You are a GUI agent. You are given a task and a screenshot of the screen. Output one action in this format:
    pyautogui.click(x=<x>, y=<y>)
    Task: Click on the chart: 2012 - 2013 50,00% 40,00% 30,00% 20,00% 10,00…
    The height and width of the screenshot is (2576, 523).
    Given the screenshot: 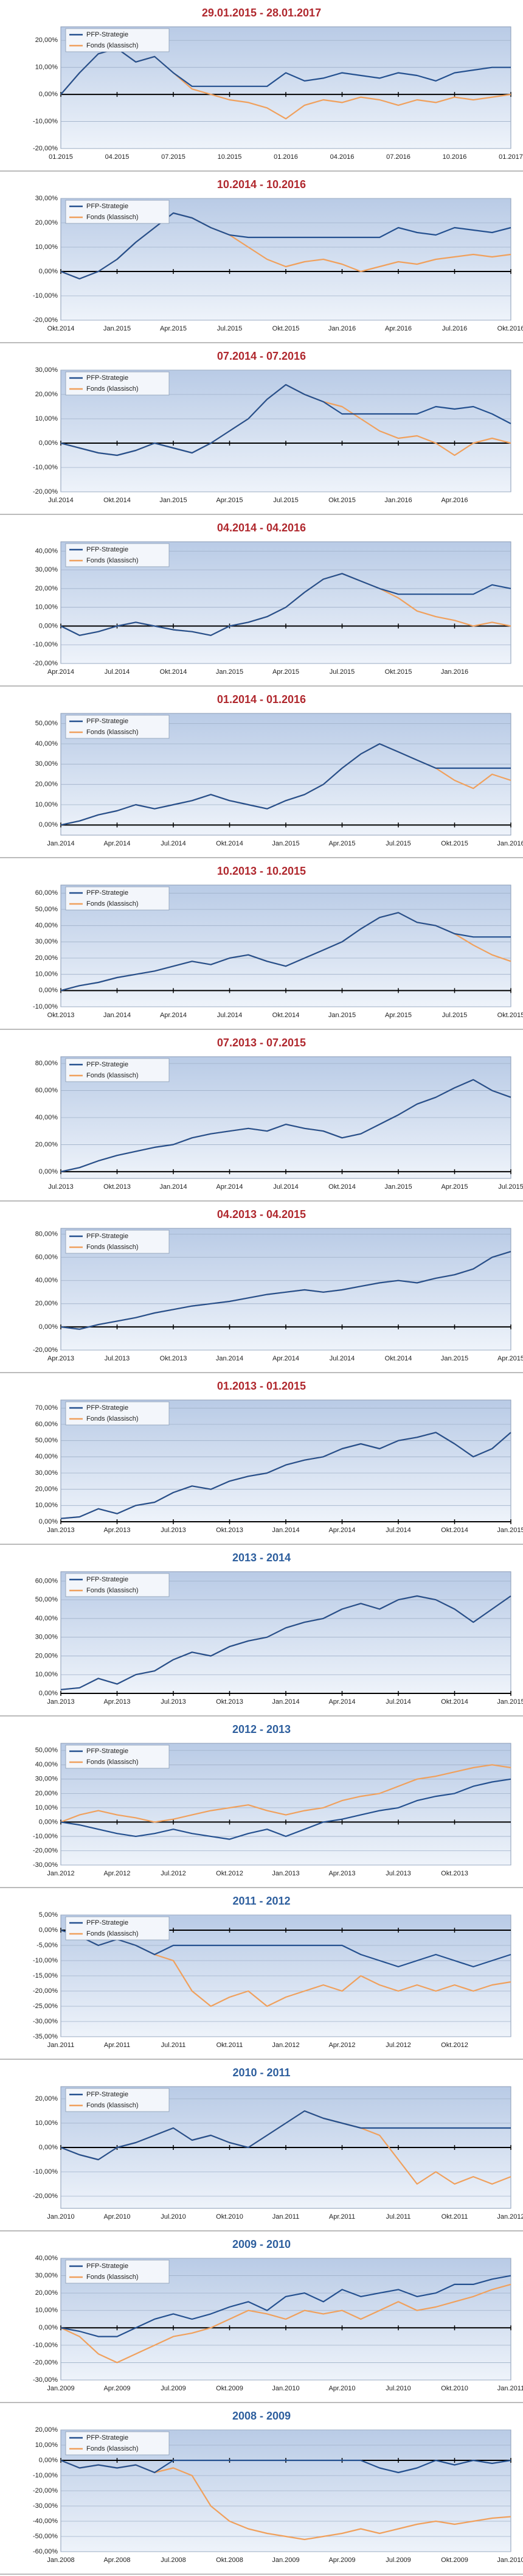 What is the action you would take?
    pyautogui.click(x=261, y=1805)
    